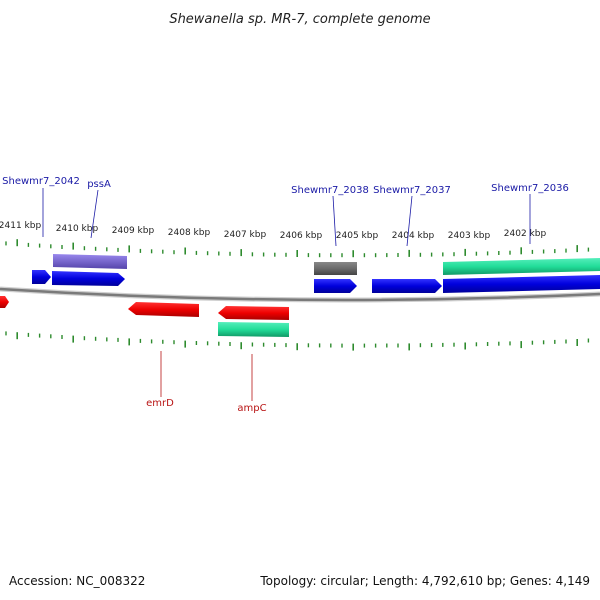 The width and height of the screenshot is (600, 600). What do you see at coordinates (334, 221) in the screenshot?
I see `leader-shewmr7-2038` at bounding box center [334, 221].